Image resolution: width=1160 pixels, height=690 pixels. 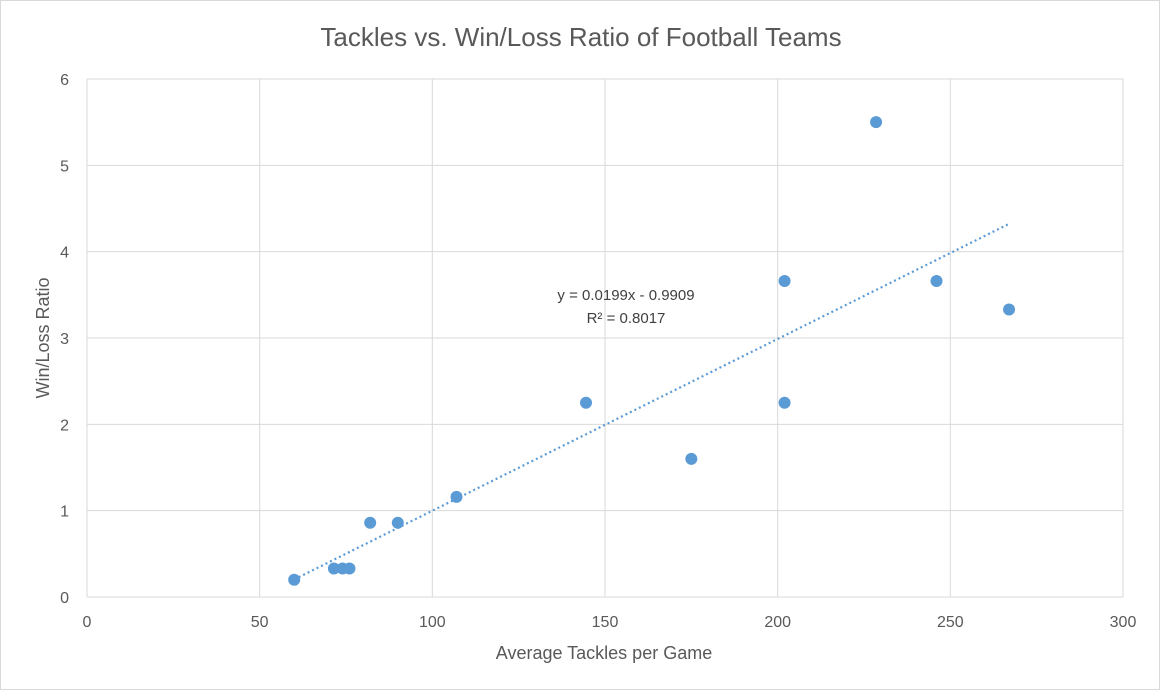 I want to click on x-tick-label: 150, so click(x=605, y=622).